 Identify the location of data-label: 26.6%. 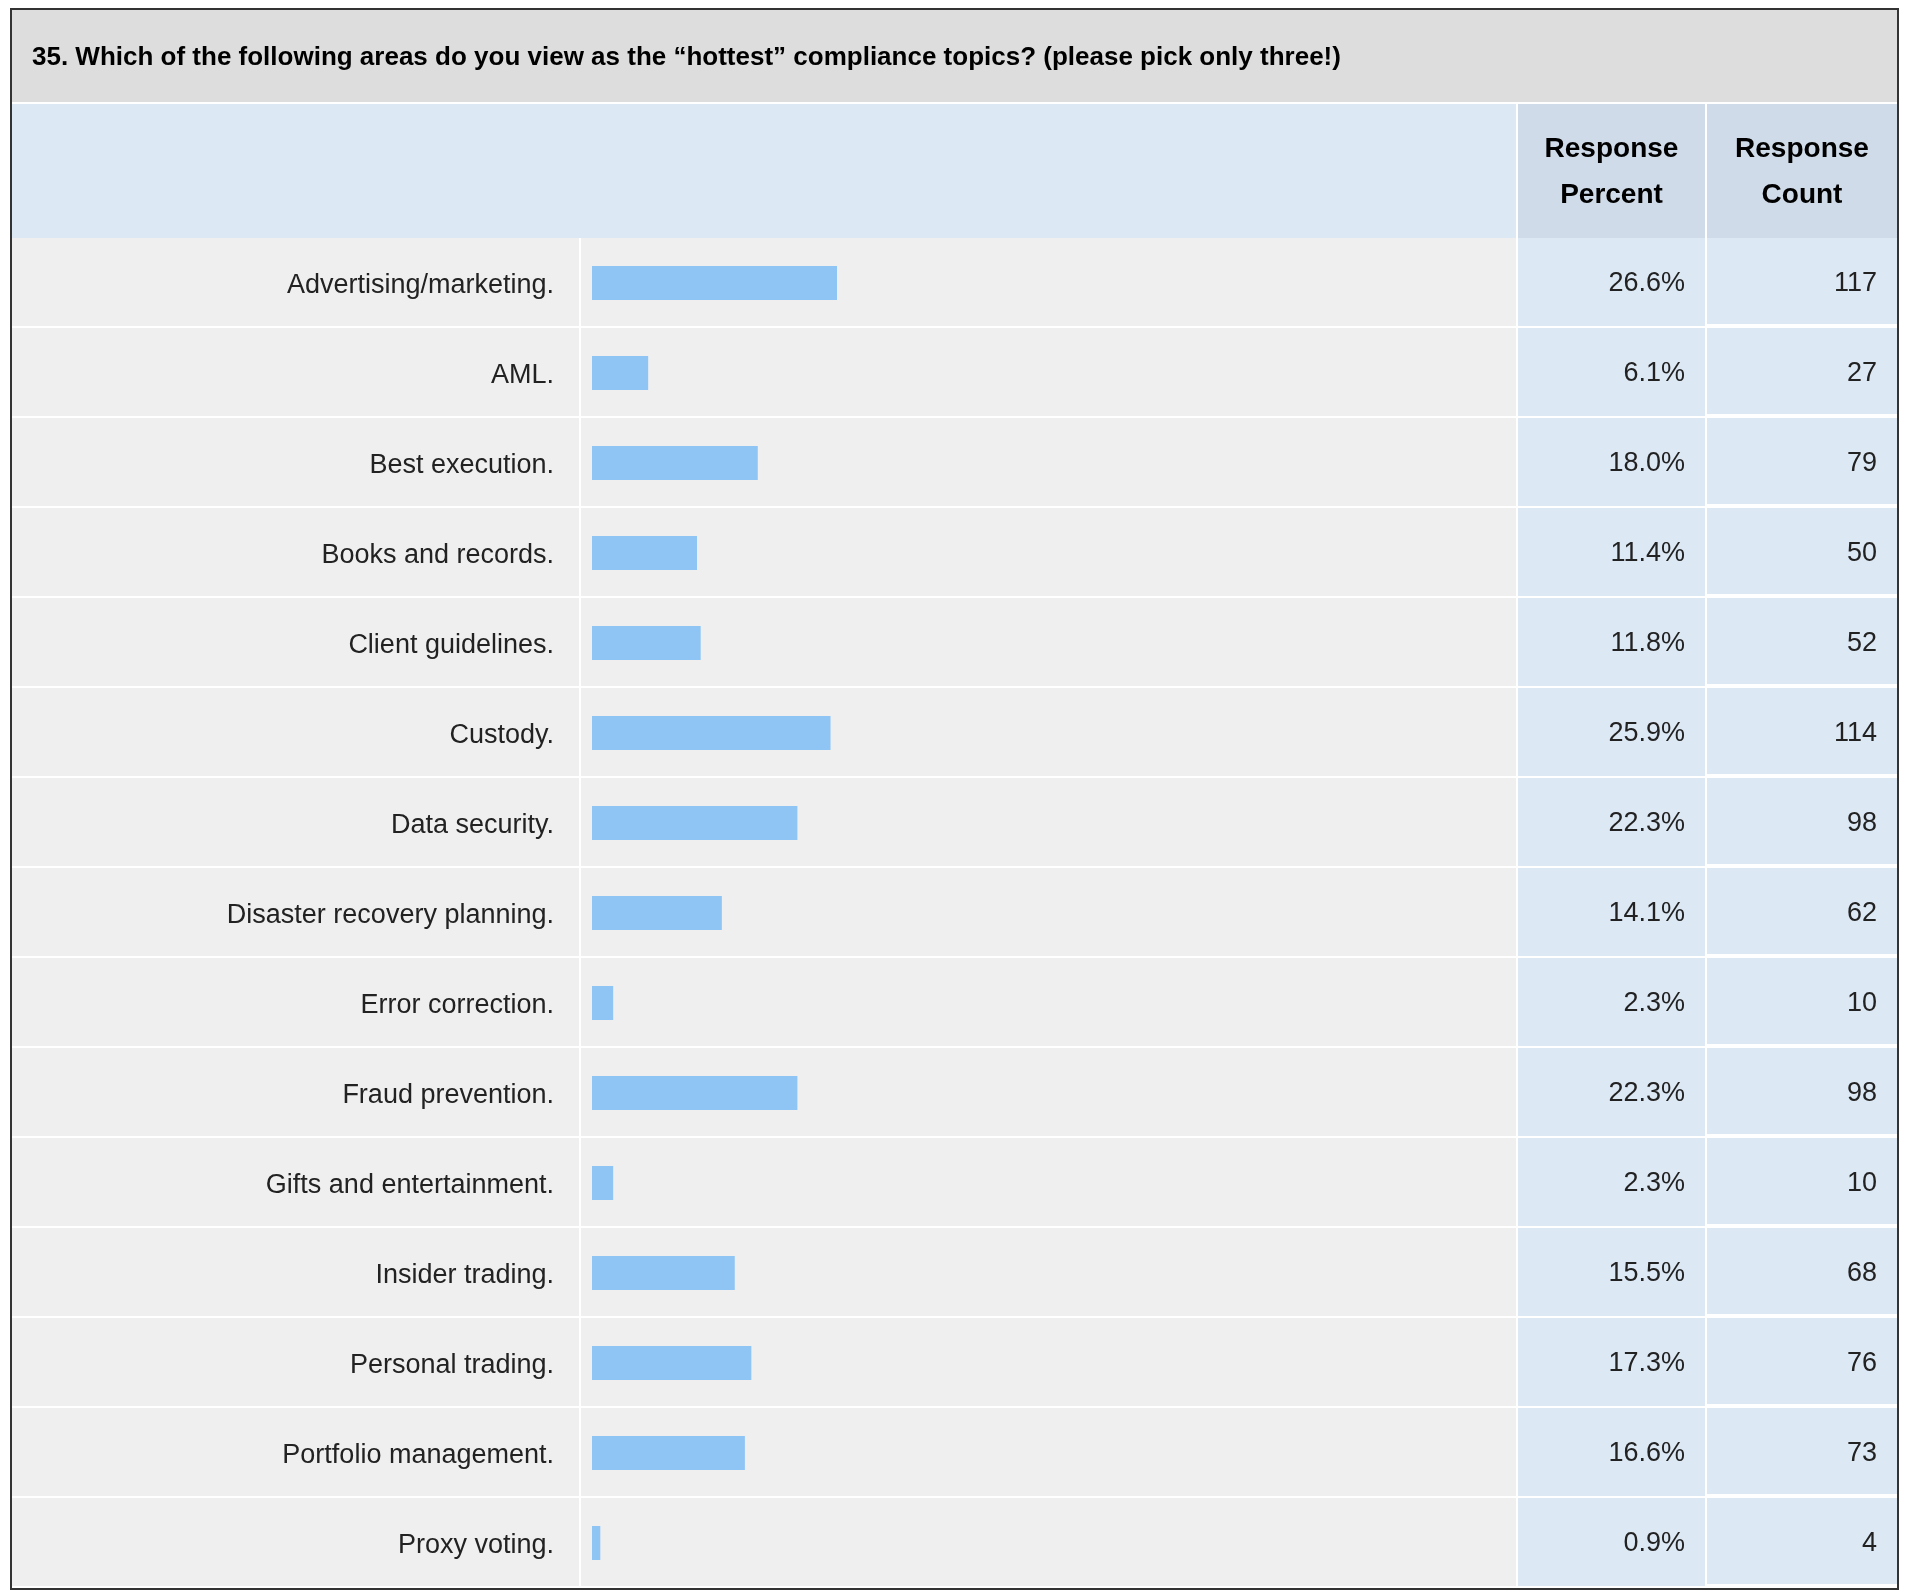
(1610, 283).